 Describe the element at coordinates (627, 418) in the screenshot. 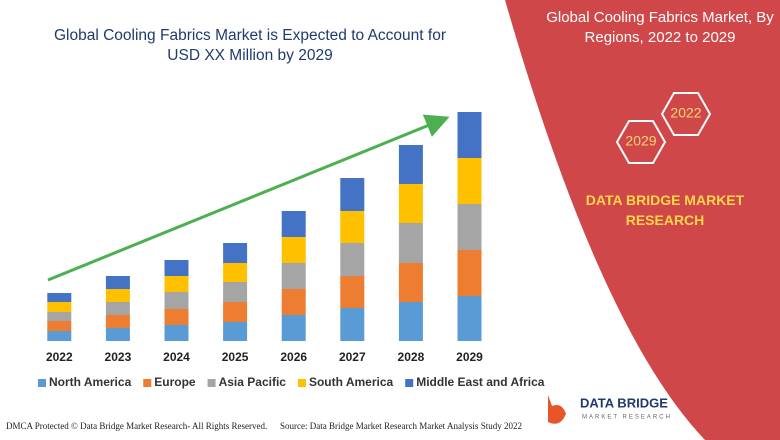

I see `logo-subtext: MARKET RESEARCH` at that location.